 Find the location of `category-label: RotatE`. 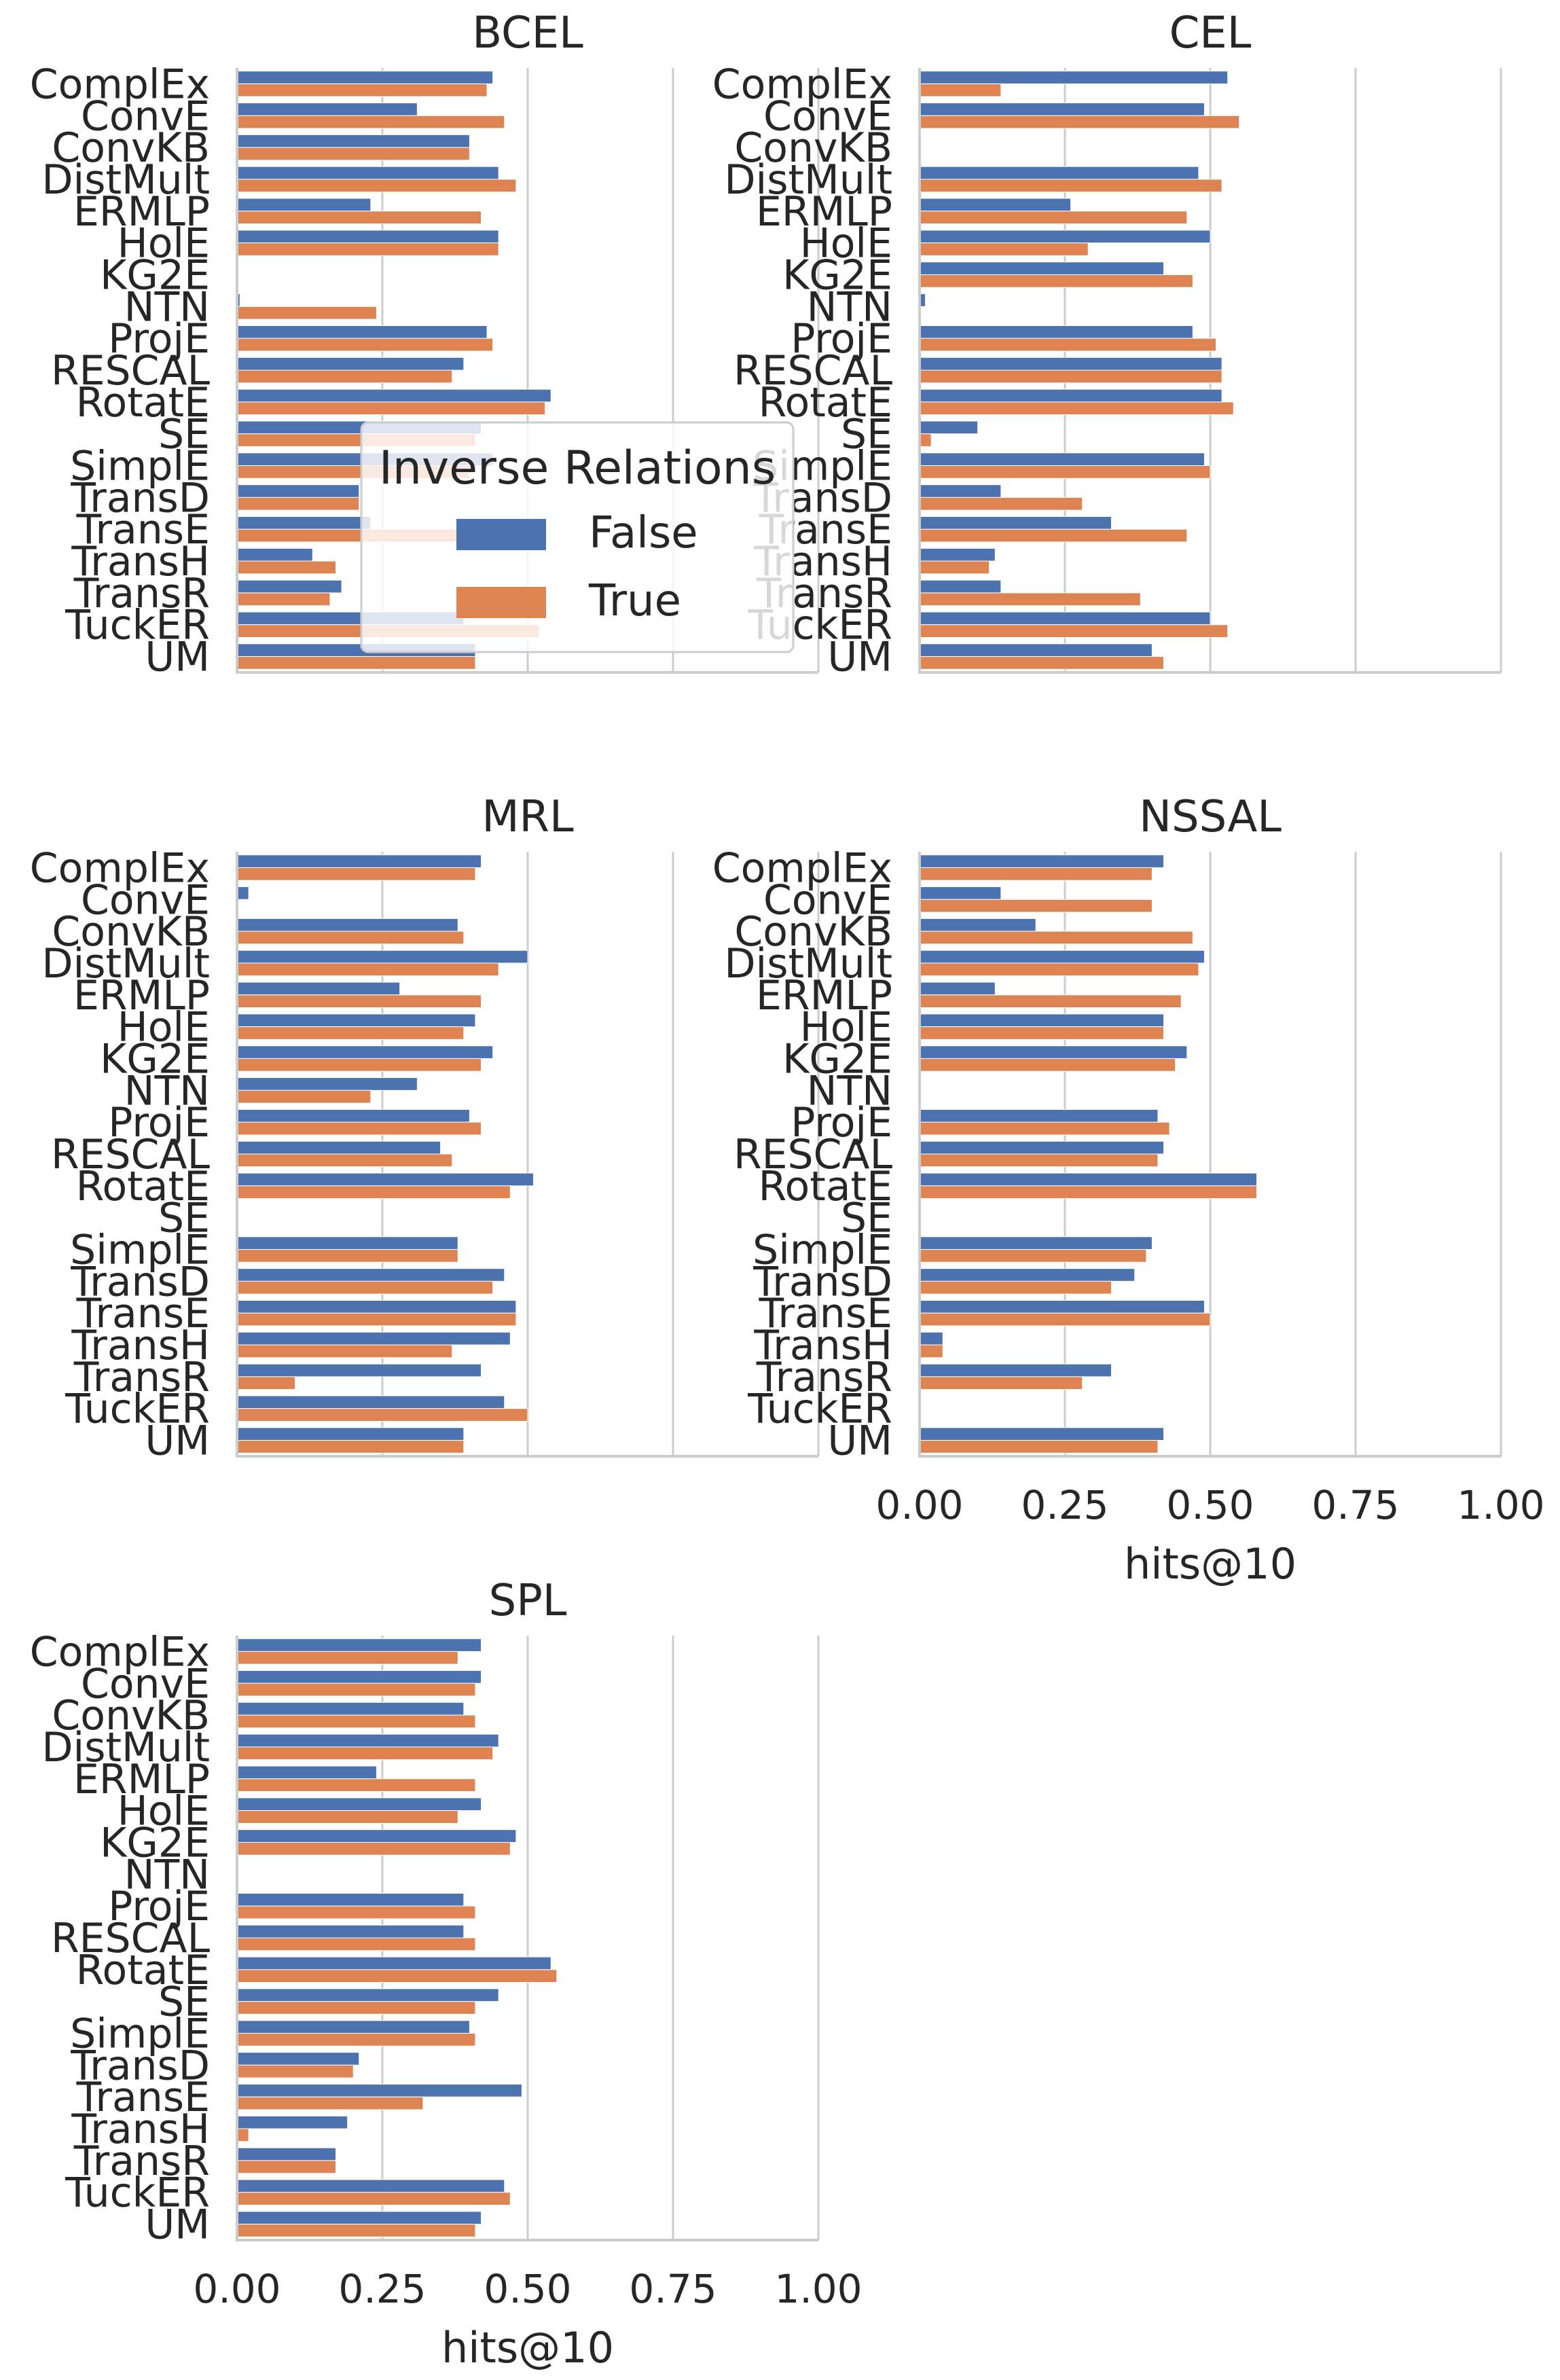

category-label: RotatE is located at coordinates (143, 1971).